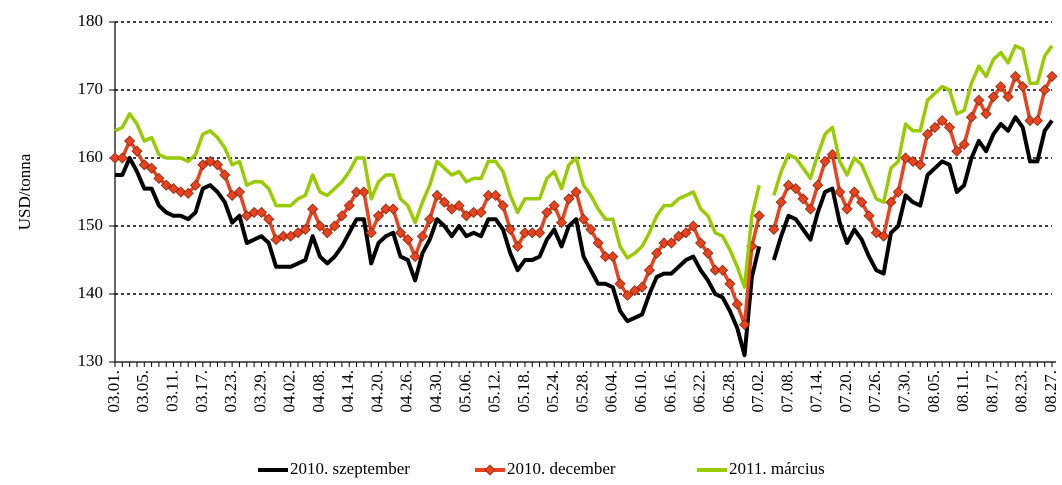  I want to click on legend-label: 2011. március, so click(777, 468).